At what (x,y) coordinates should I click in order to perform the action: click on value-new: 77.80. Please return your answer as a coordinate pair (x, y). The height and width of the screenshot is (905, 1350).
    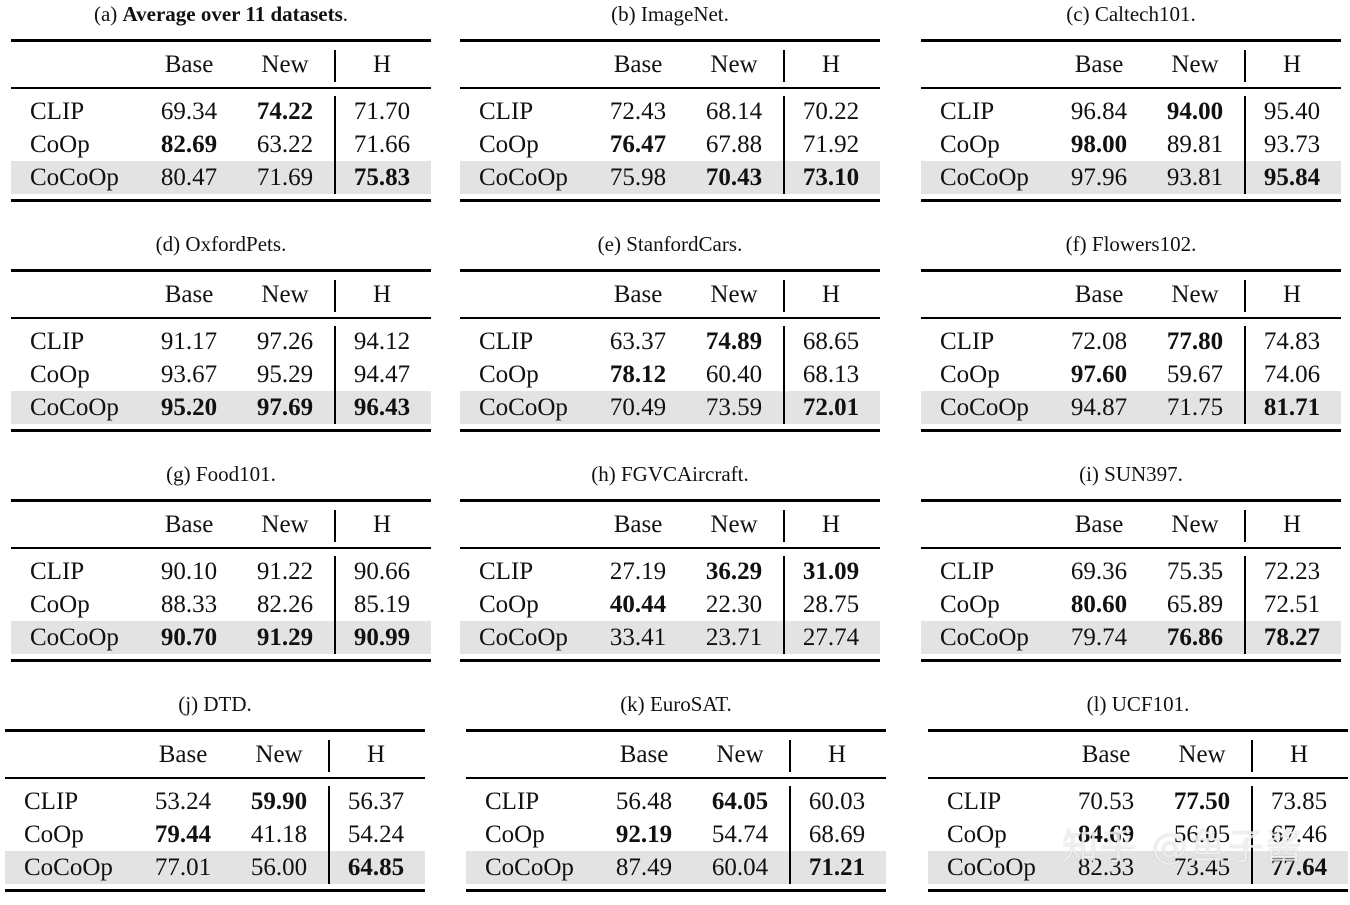
    Looking at the image, I should click on (1195, 341).